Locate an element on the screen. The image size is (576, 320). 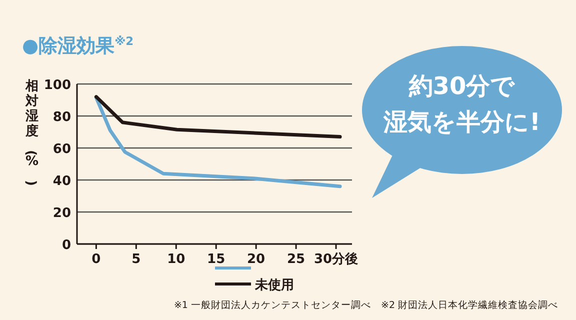
x-tick-label: 0 is located at coordinates (96, 259).